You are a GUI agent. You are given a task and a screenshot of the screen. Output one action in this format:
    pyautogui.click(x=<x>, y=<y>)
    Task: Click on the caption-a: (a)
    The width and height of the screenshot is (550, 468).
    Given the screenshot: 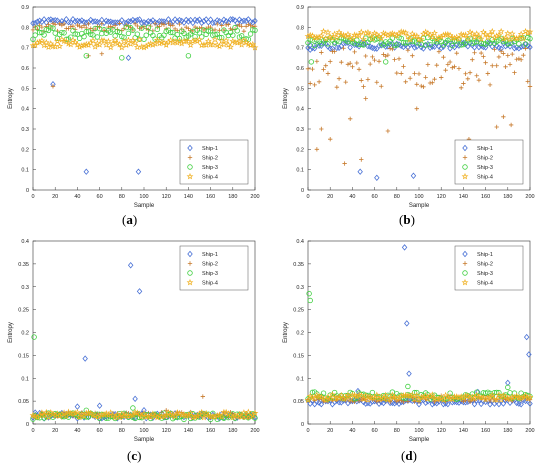 What is the action you would take?
    pyautogui.click(x=129, y=220)
    